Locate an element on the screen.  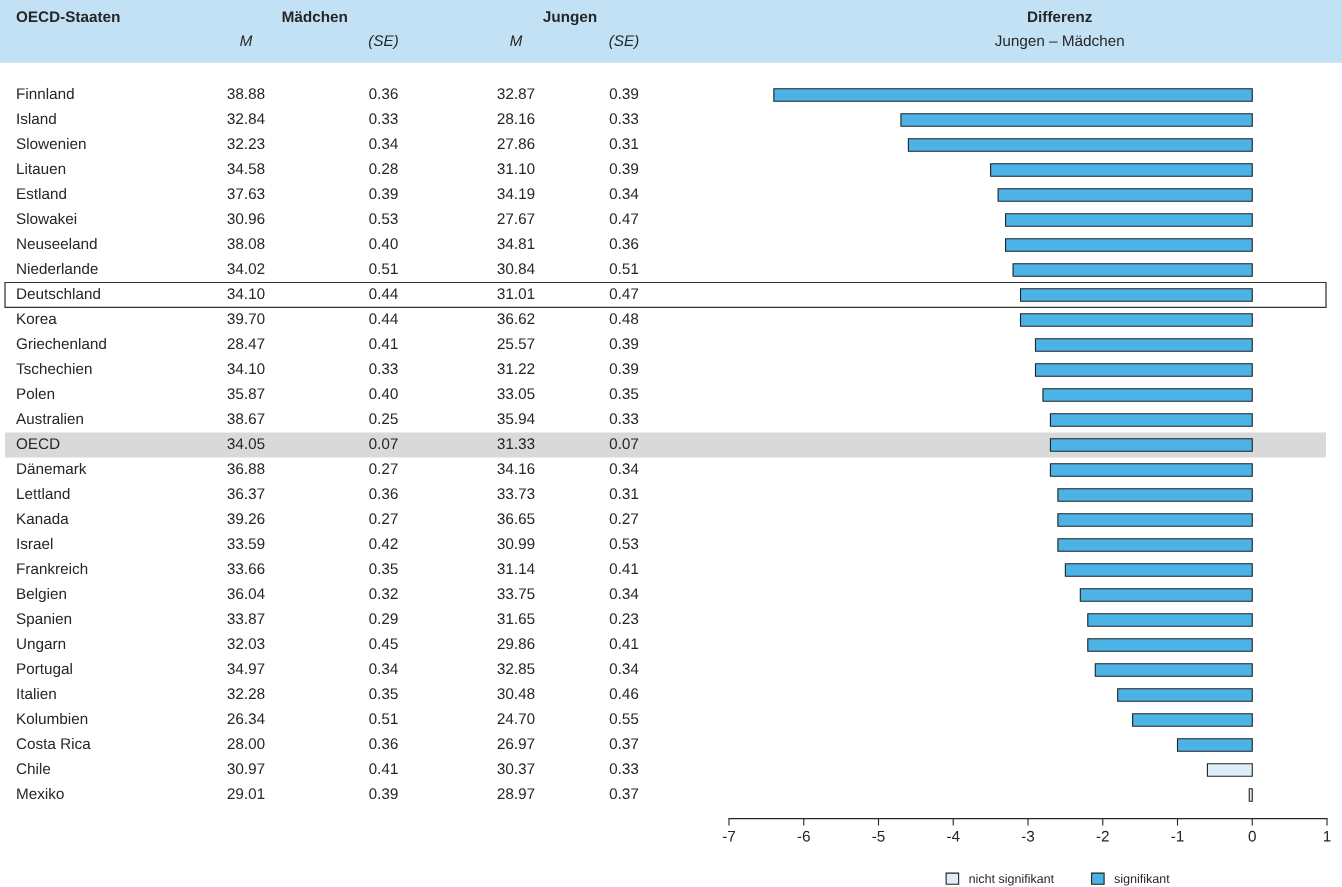
chart-subtitle: Jungen – Mädchen is located at coordinates (1059, 42).